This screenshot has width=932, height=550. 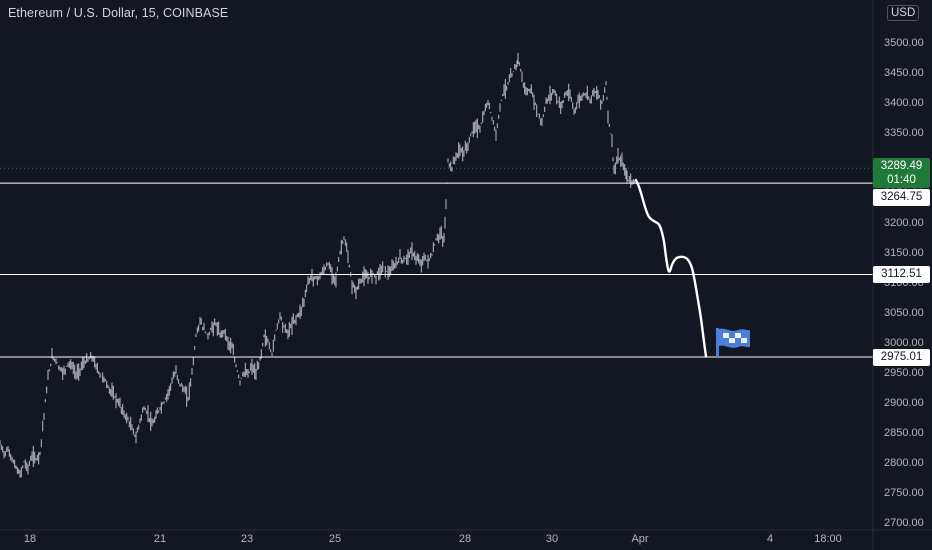 I want to click on x-tick-label: 30, so click(x=552, y=539).